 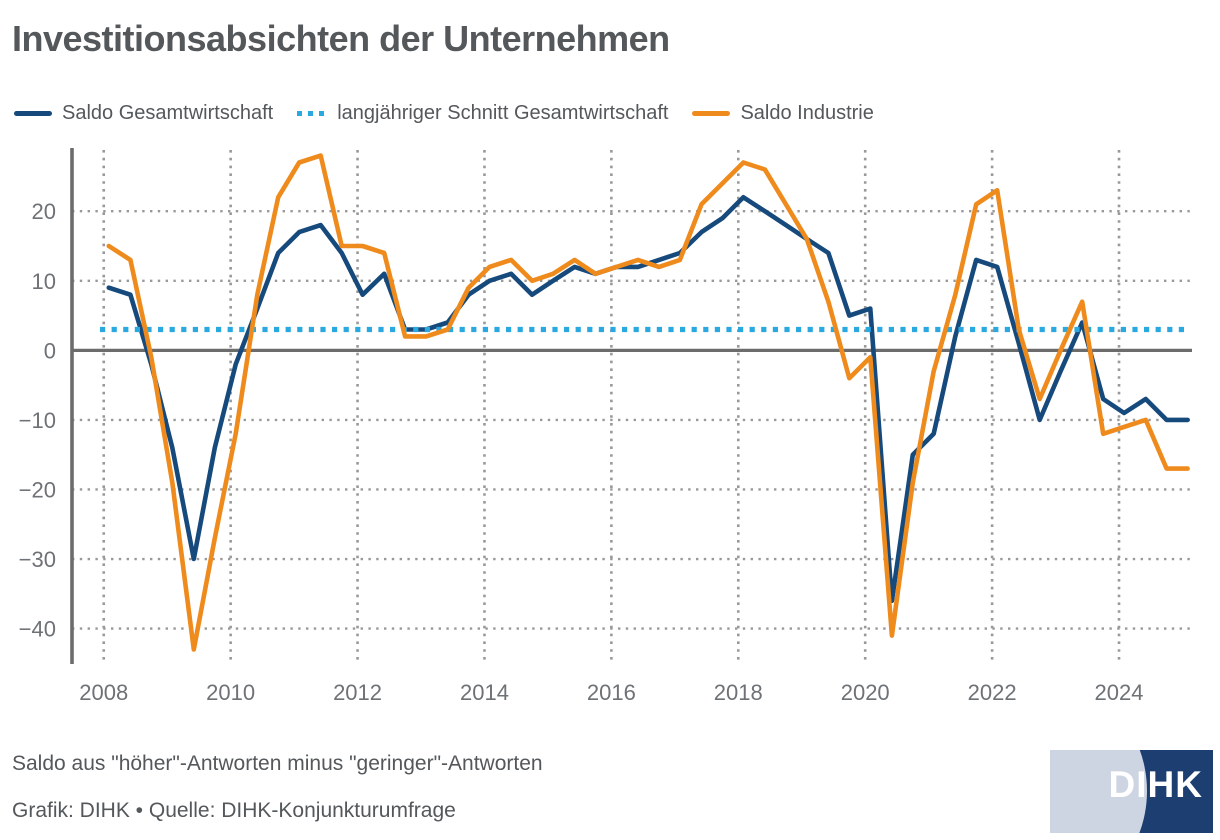 I want to click on x-tick-label: 2018, so click(x=738, y=692).